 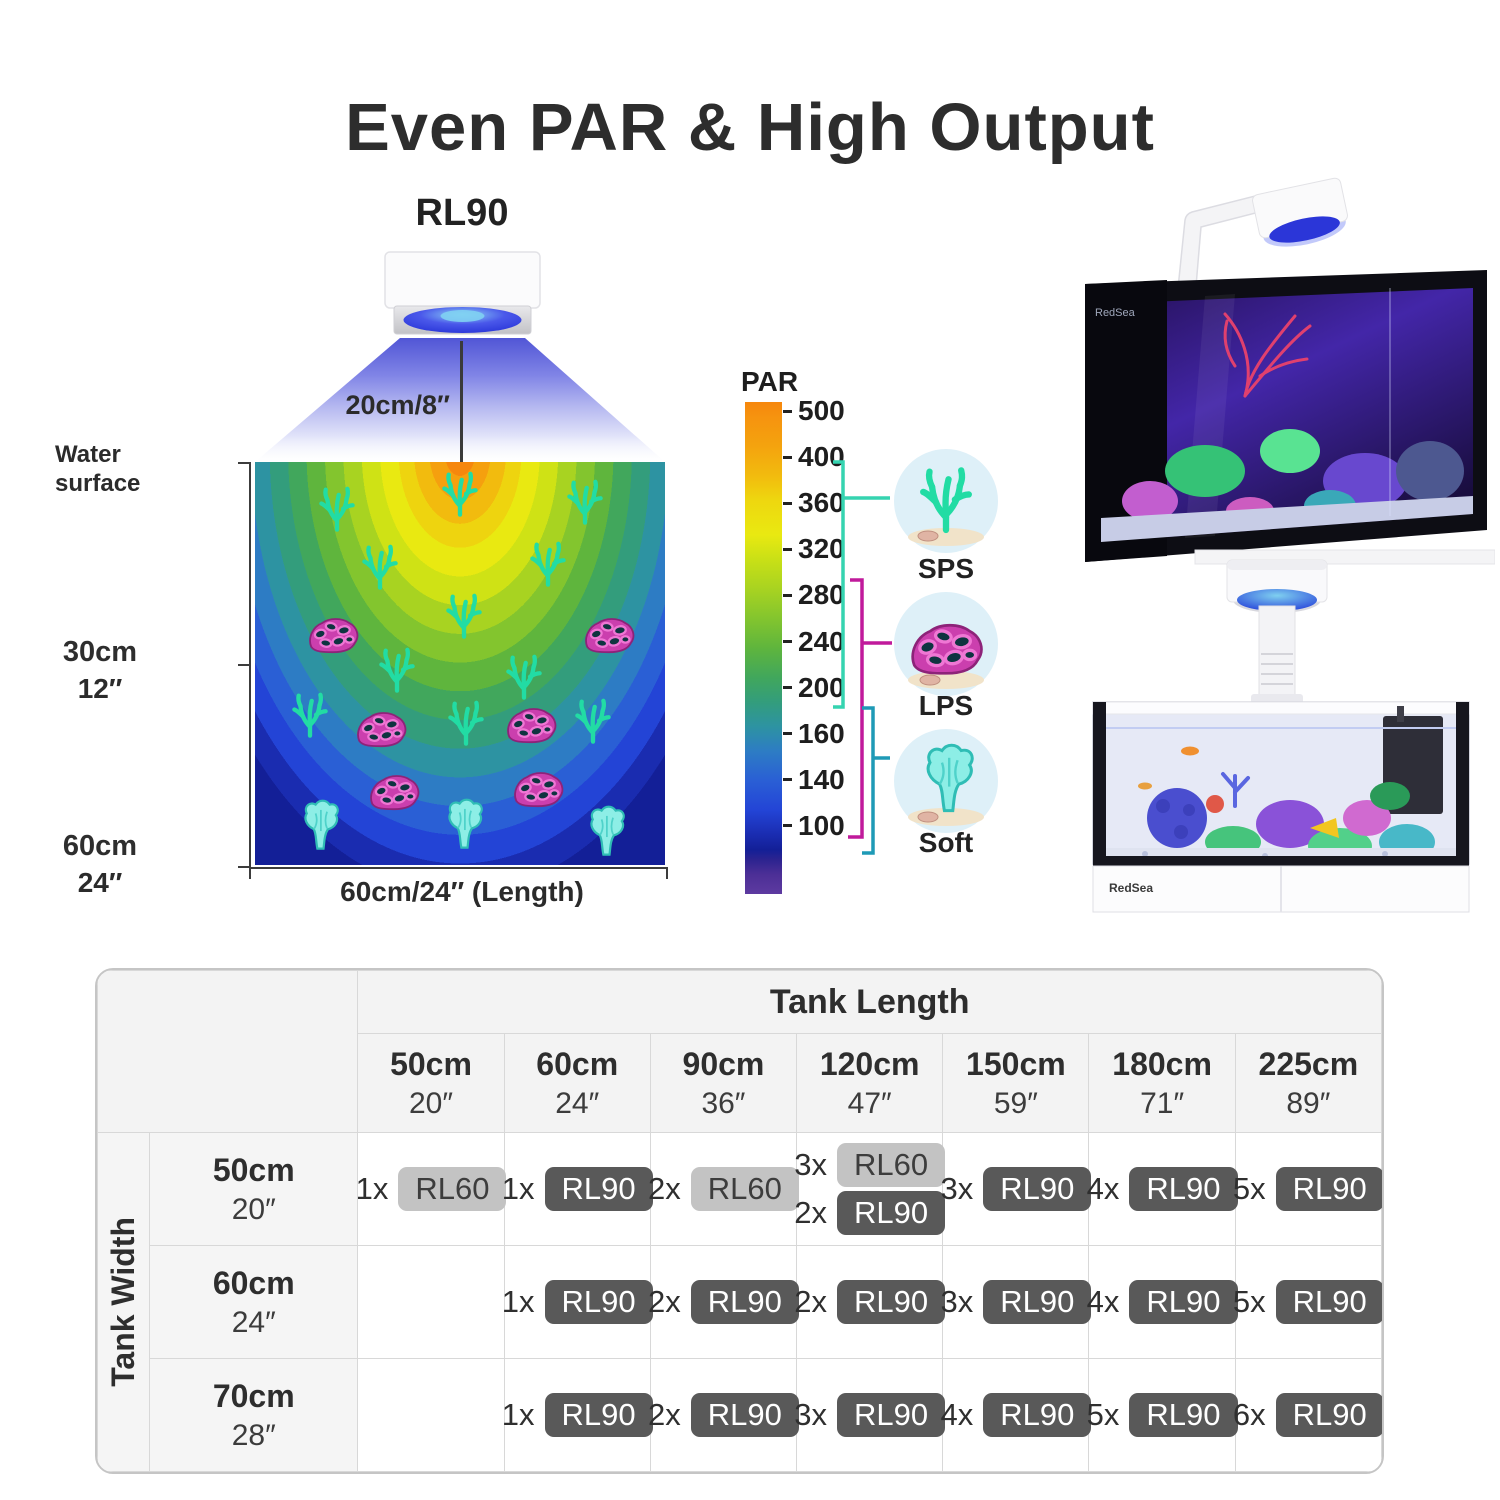 What do you see at coordinates (814, 594) in the screenshot?
I see `par-tick-280: 280` at bounding box center [814, 594].